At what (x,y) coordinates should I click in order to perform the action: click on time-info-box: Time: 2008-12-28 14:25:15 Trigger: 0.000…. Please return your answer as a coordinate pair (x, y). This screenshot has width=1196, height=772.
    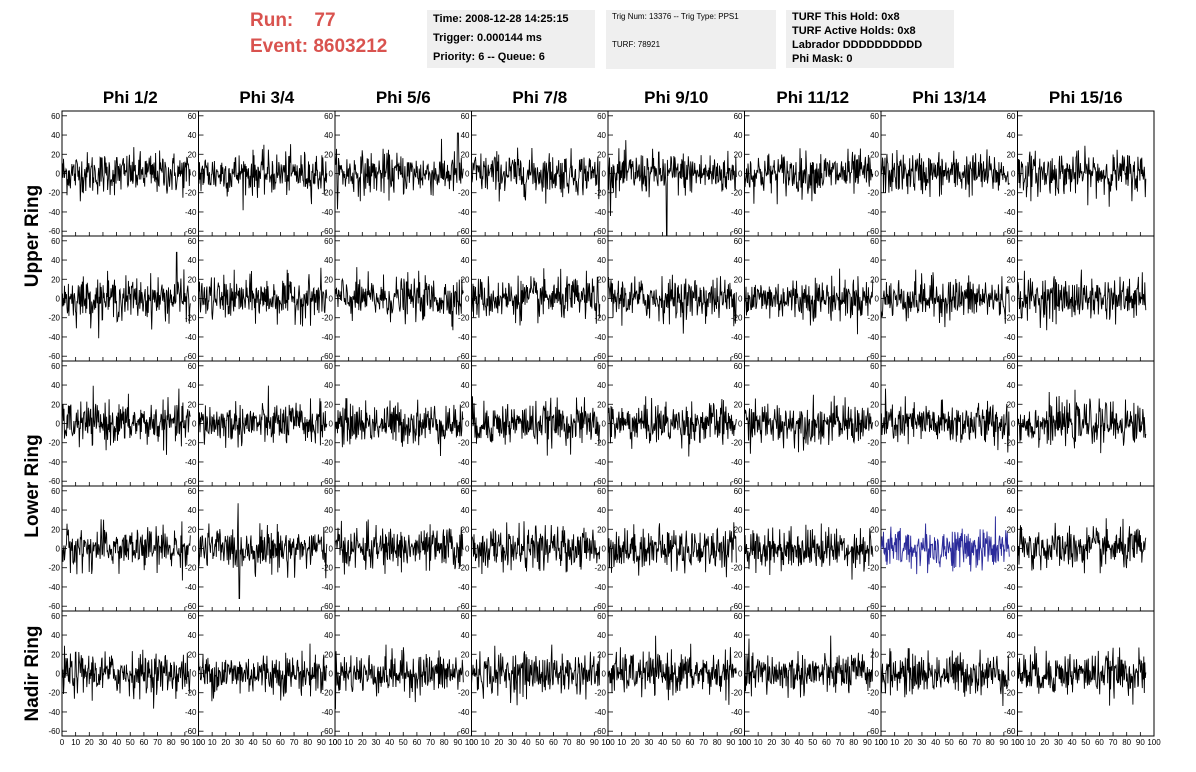
    Looking at the image, I should click on (511, 39).